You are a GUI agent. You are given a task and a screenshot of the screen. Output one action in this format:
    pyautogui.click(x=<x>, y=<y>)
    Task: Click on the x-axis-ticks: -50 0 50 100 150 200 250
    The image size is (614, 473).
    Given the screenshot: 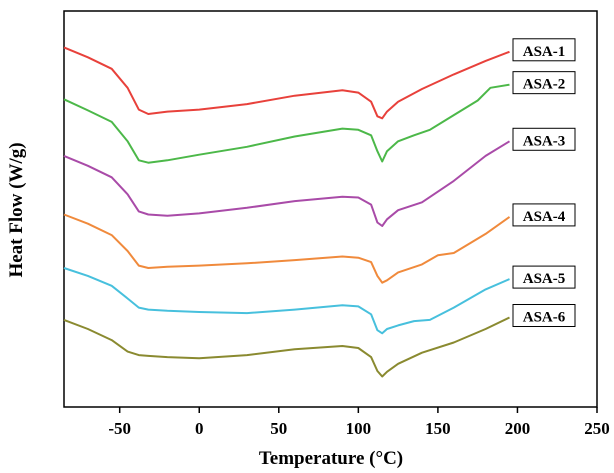 What is the action you would take?
    pyautogui.click(x=359, y=422)
    